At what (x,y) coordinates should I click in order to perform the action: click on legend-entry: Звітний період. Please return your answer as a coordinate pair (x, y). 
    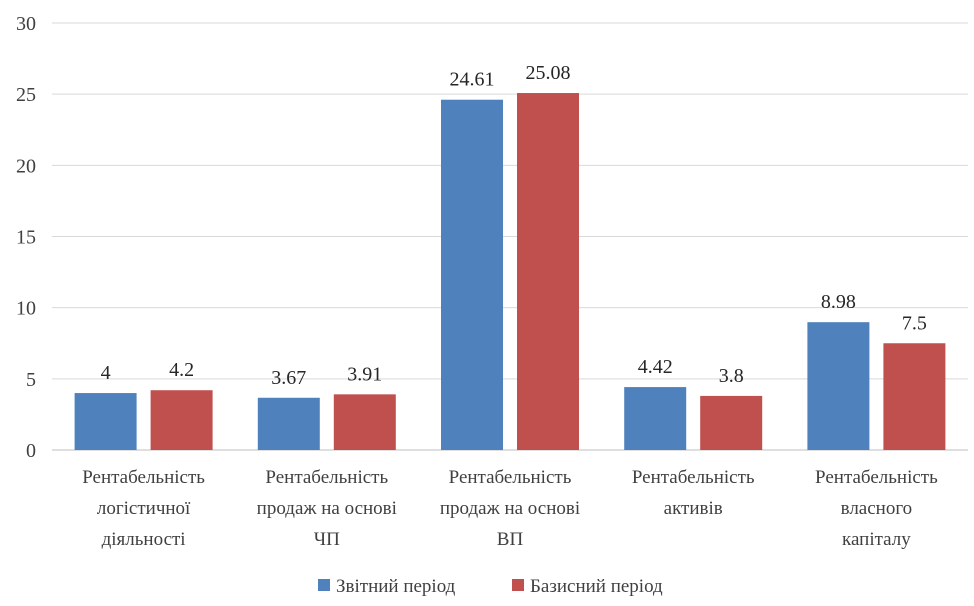
    Looking at the image, I should click on (396, 586).